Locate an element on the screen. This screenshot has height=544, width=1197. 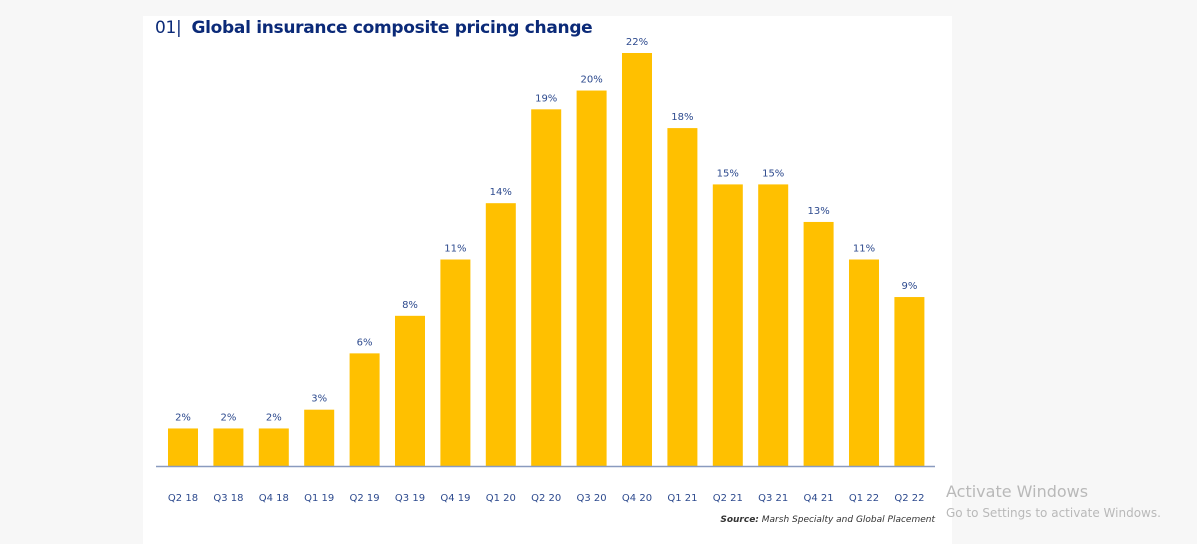
figure-number: 01| is located at coordinates (168, 28).